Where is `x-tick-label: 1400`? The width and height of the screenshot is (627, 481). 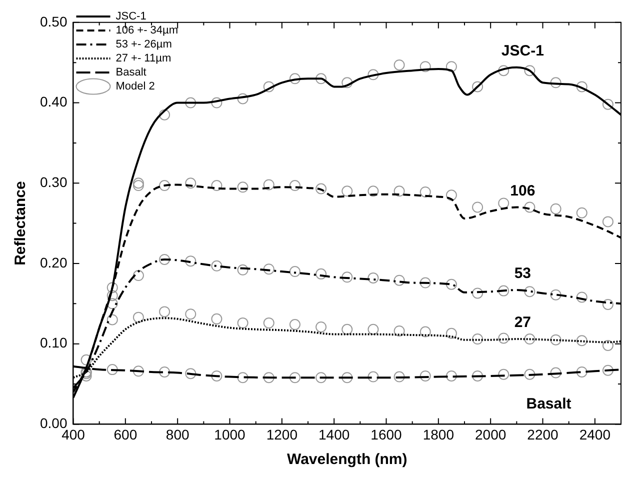 x-tick-label: 1400 is located at coordinates (334, 434).